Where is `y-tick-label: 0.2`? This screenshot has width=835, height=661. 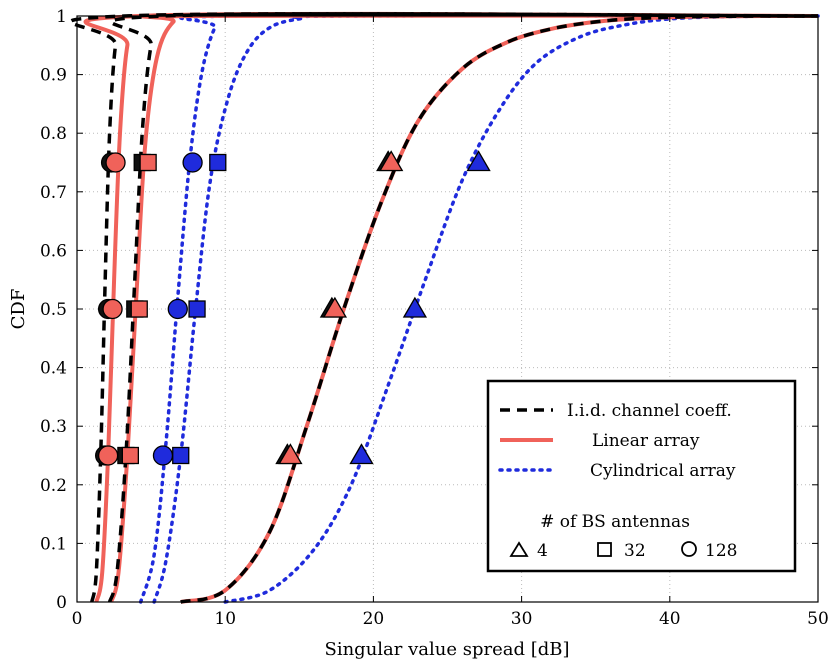 y-tick-label: 0.2 is located at coordinates (53, 486).